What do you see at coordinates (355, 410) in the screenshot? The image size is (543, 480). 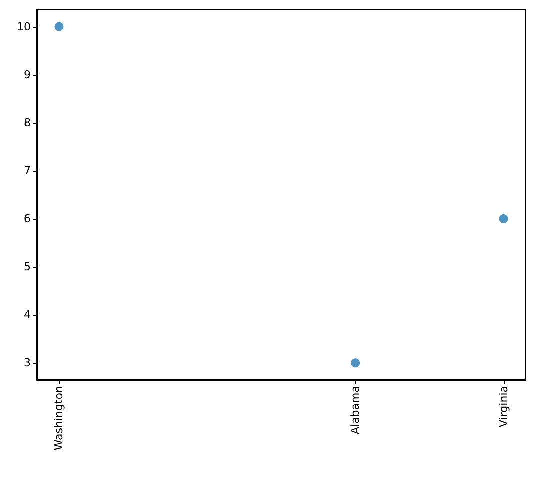 I see `x-tick-label: Alabama` at bounding box center [355, 410].